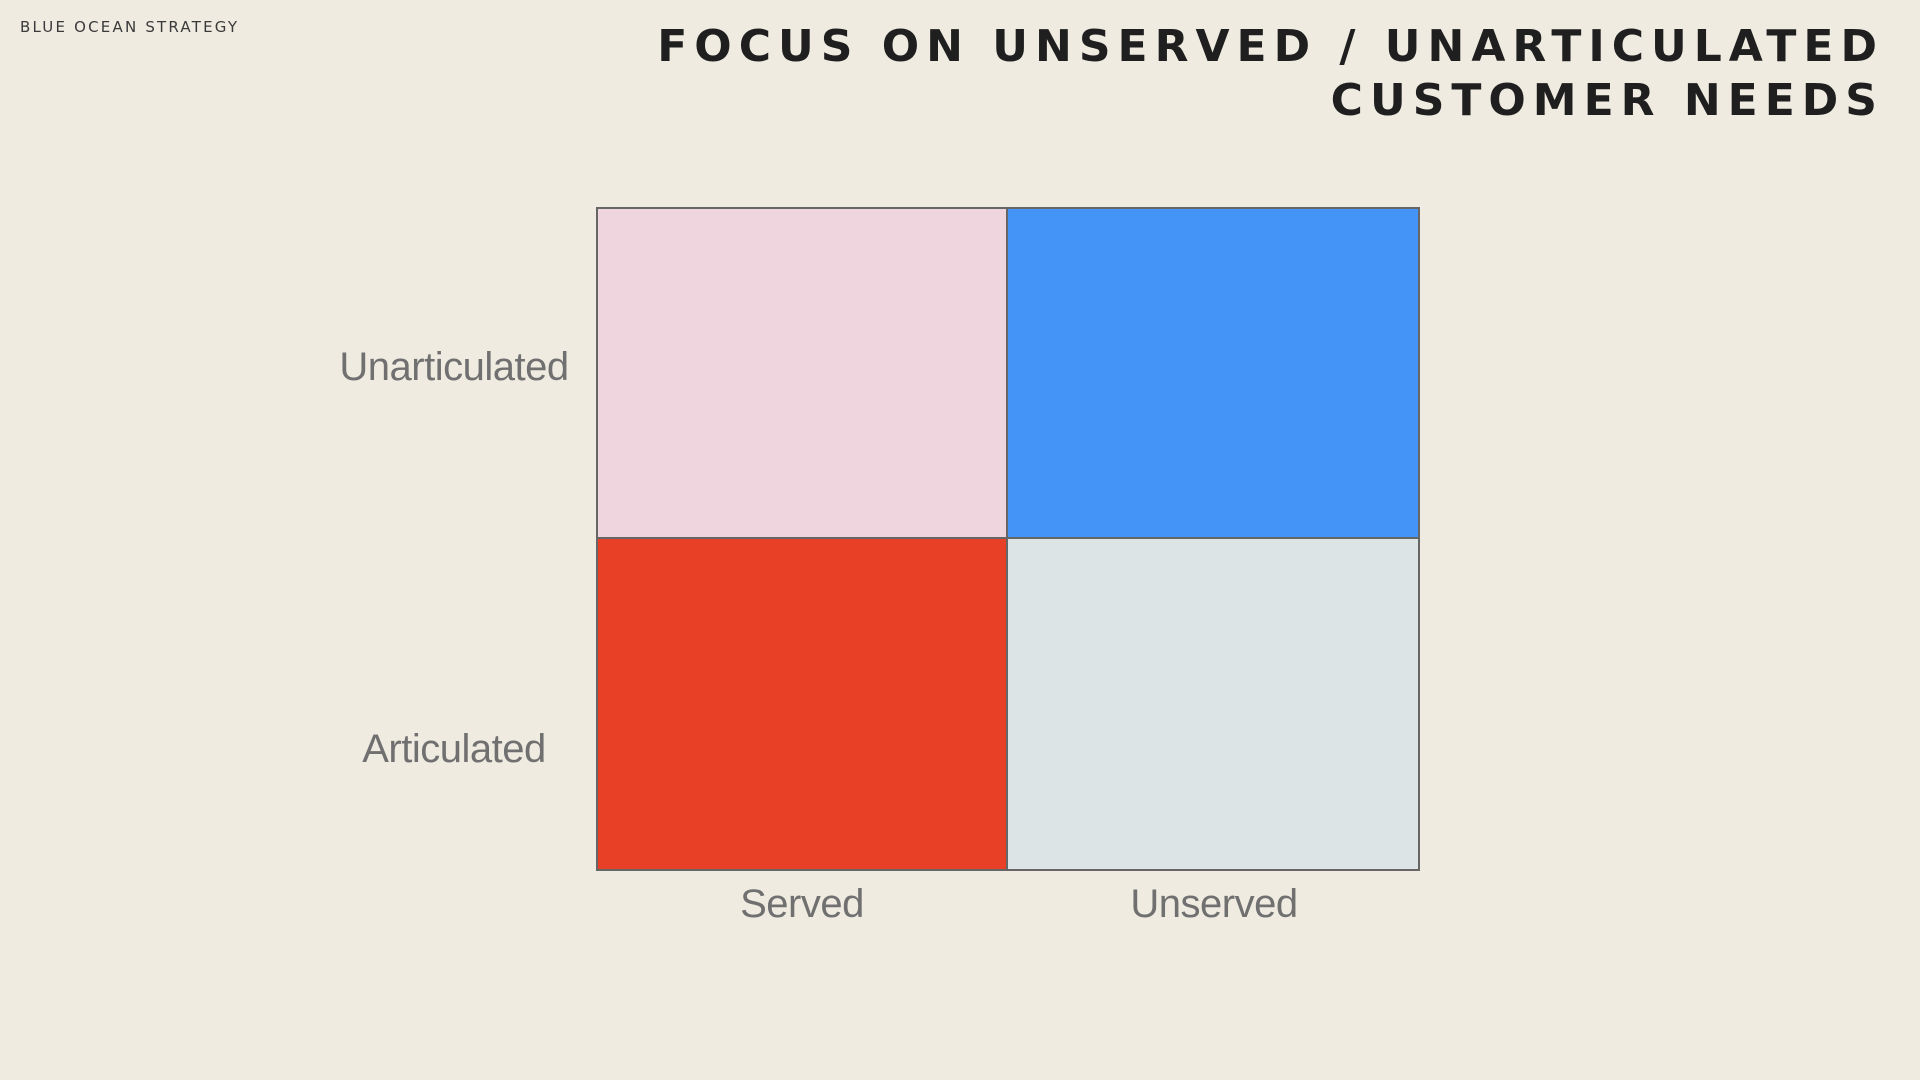 The width and height of the screenshot is (1920, 1080). I want to click on quadrant-unarticulated-unserved, so click(1213, 374).